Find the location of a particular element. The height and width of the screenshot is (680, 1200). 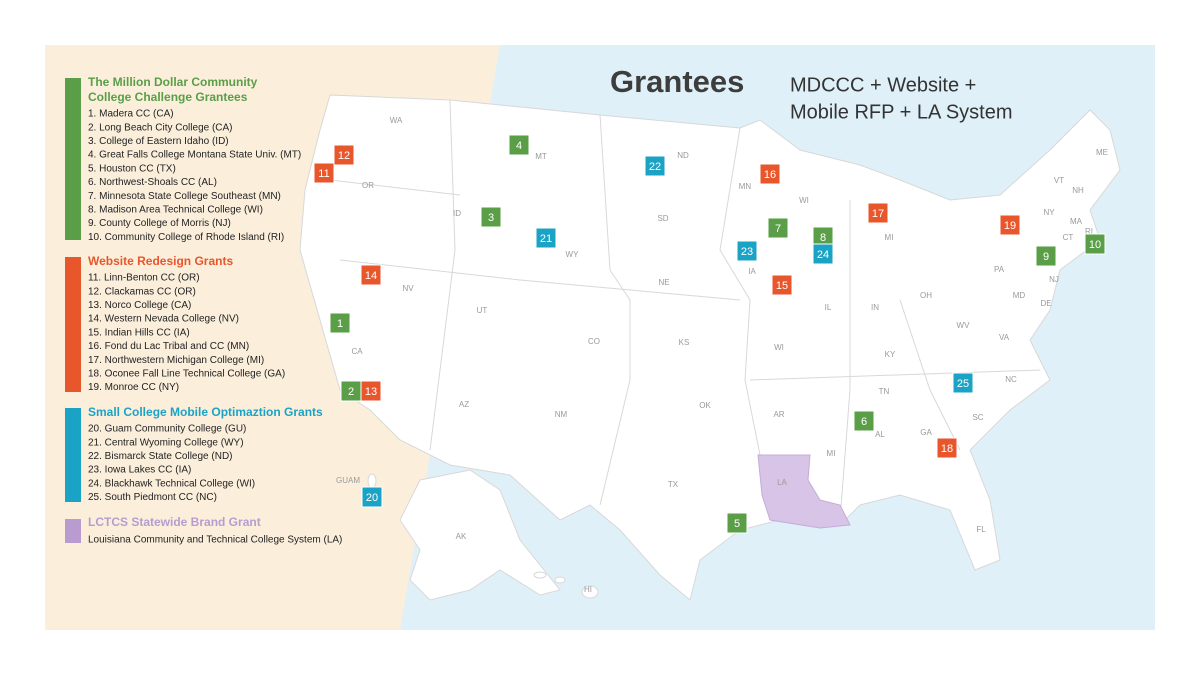

grantee-marker-label: 4 is located at coordinates (519, 146).